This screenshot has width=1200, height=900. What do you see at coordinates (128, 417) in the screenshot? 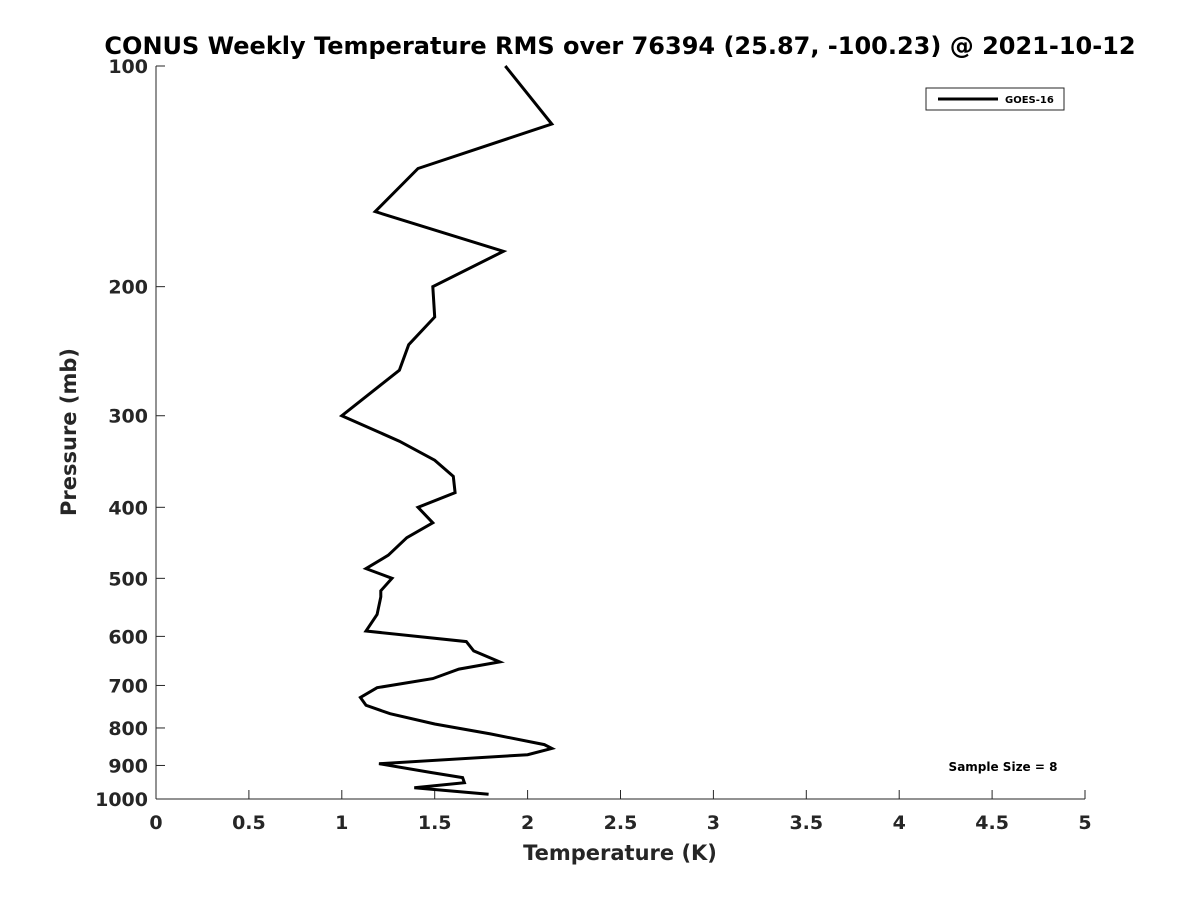
I see `y-tick-label: 300` at bounding box center [128, 417].